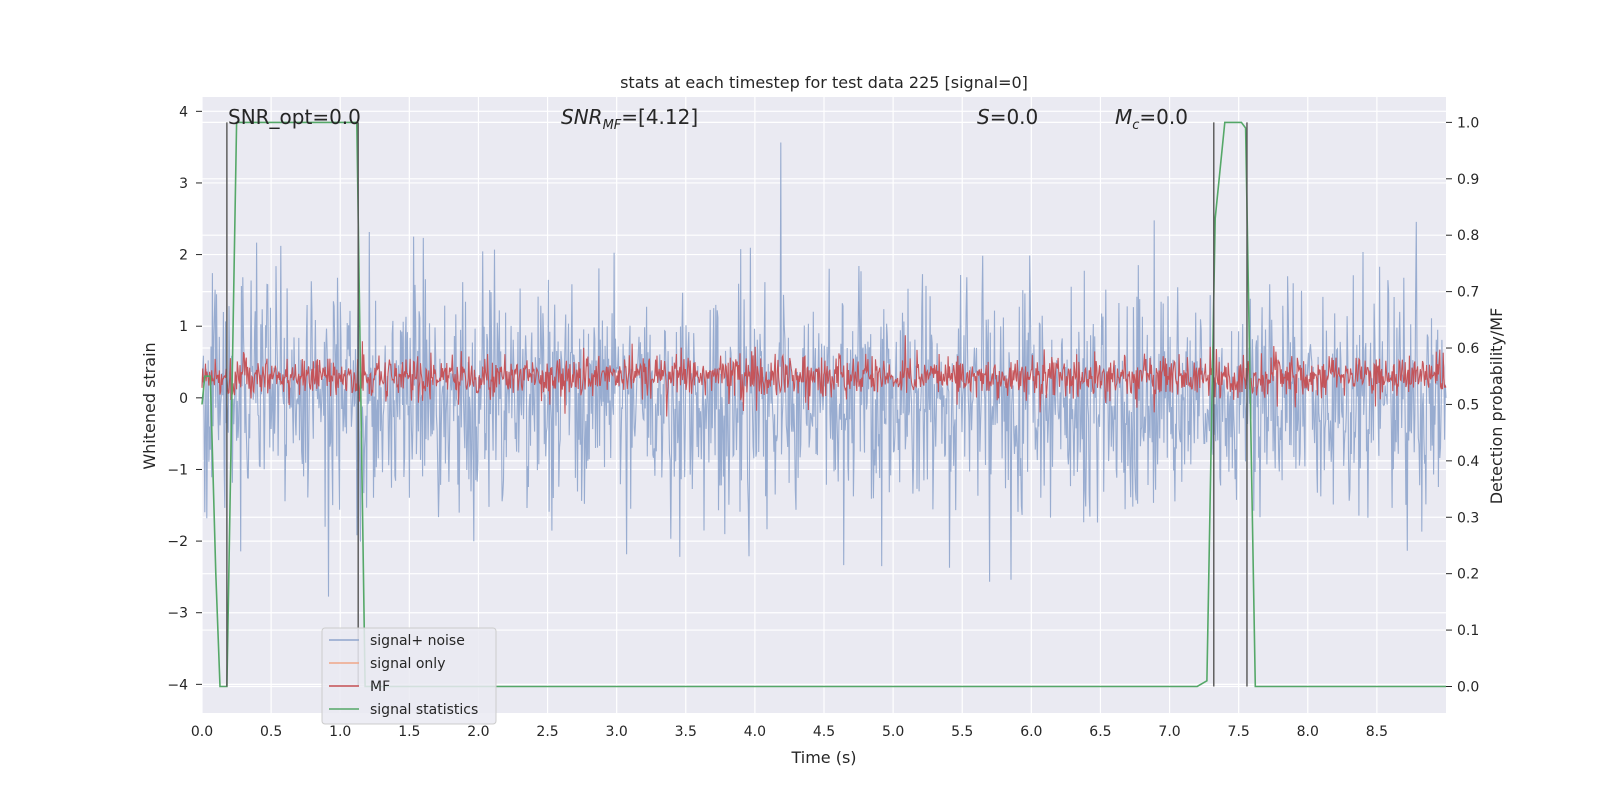  Describe the element at coordinates (1377, 732) in the screenshot. I see `x-tick-label: 8.5` at that location.